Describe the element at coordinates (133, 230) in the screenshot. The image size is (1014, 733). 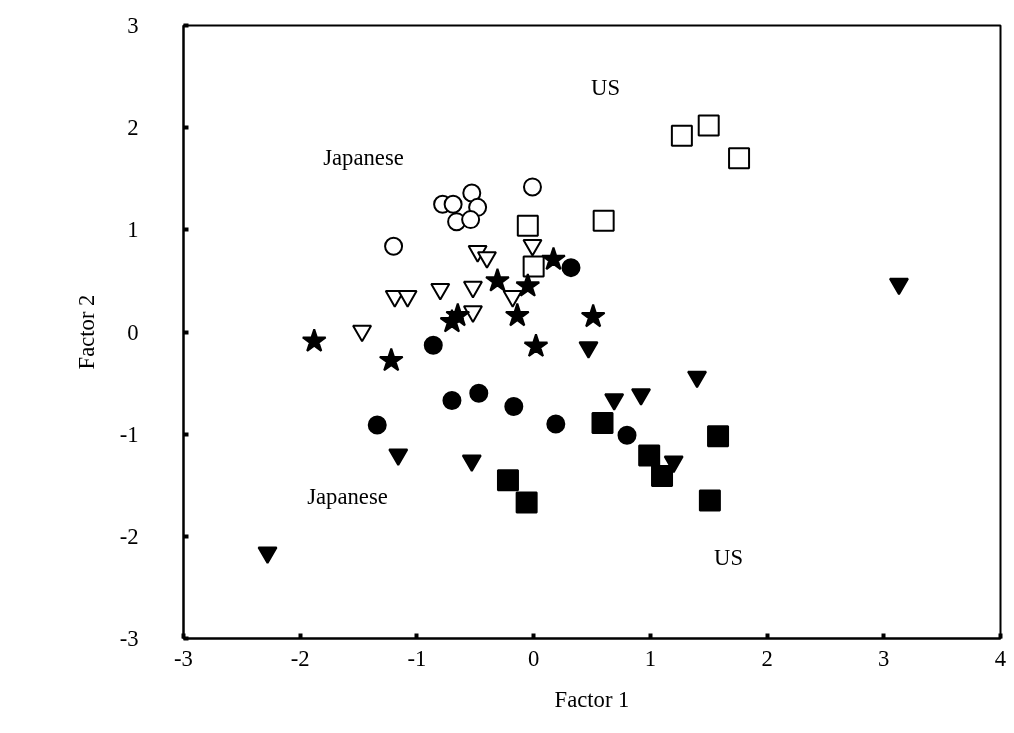
I see `y-tick-label: 1` at that location.